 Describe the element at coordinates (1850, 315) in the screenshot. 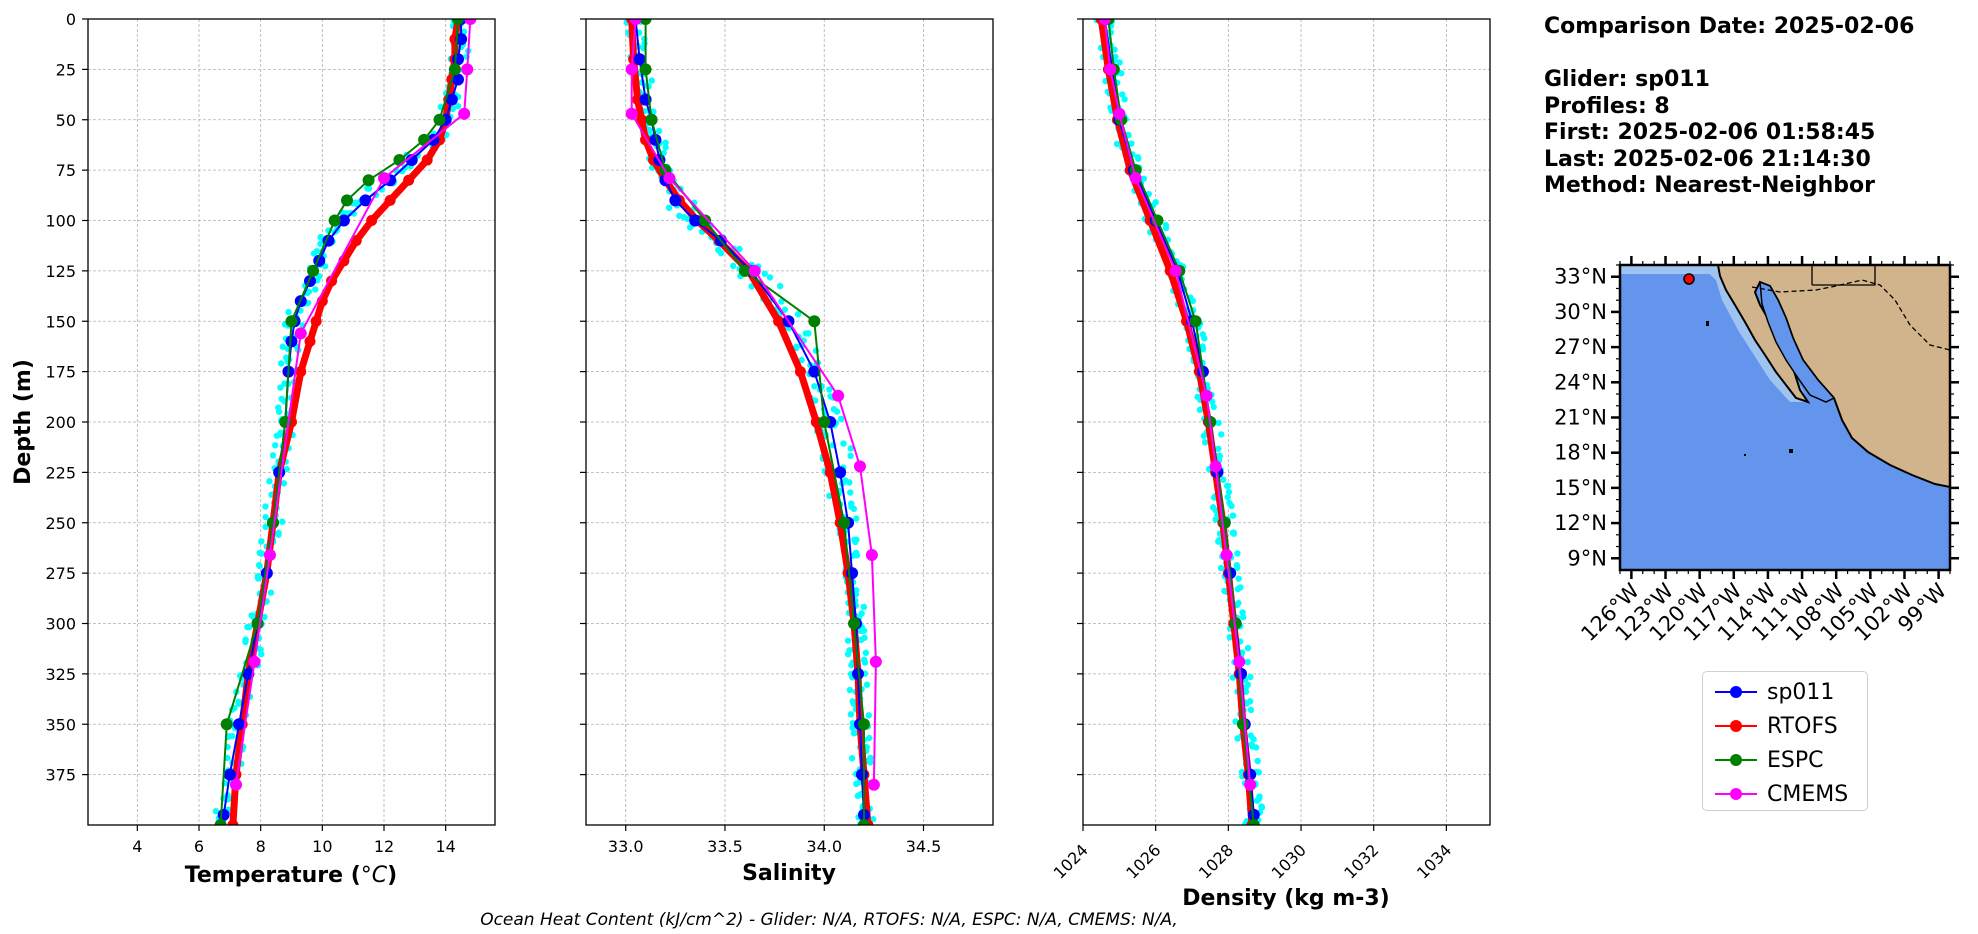

I see `map-borders` at that location.